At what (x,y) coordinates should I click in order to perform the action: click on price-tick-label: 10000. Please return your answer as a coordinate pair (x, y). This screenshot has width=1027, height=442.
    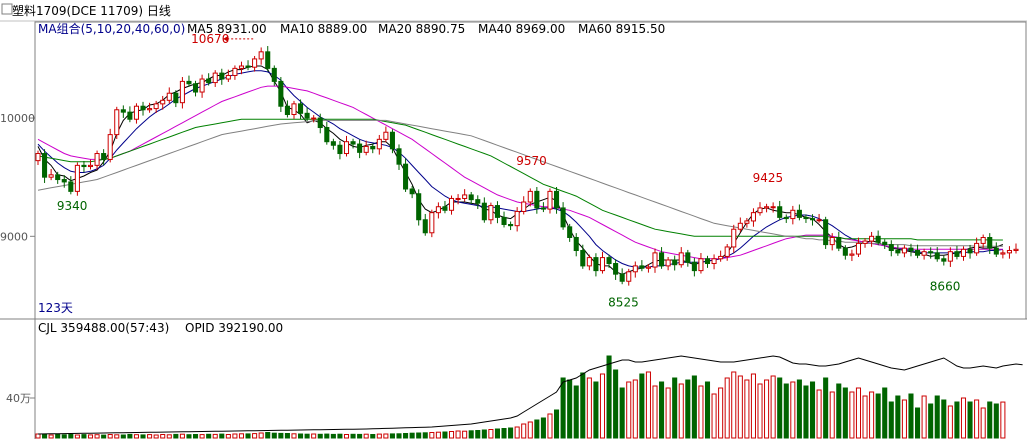
    Looking at the image, I should click on (17, 118).